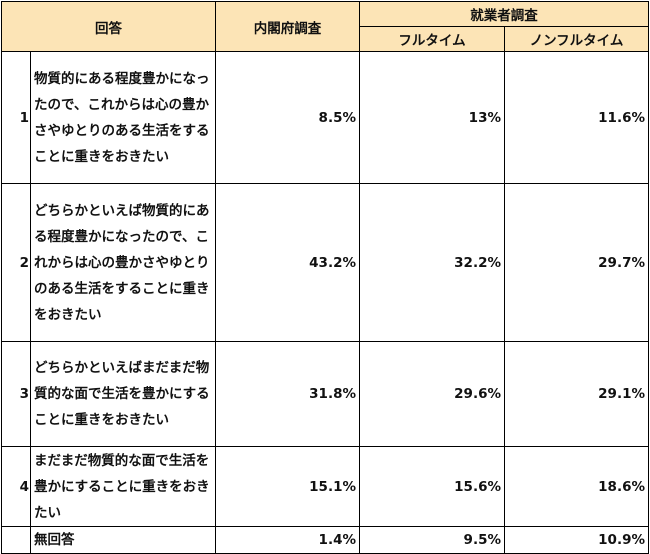 The width and height of the screenshot is (650, 554). I want to click on row-index: 3, so click(16, 394).